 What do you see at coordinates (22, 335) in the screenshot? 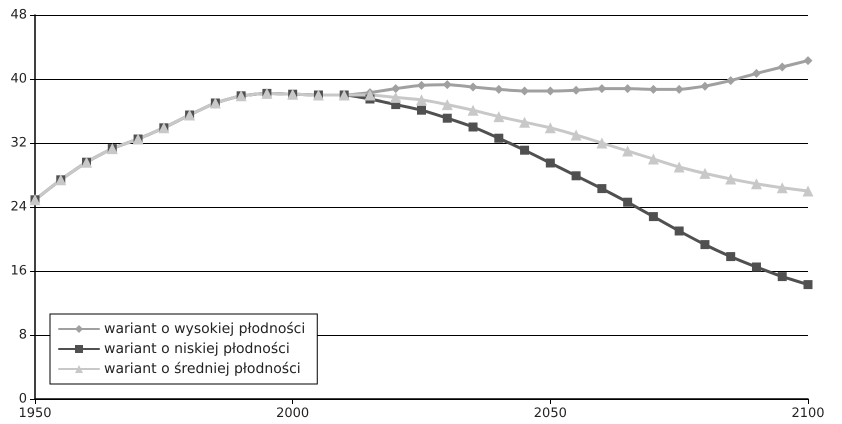
I see `y-tick-label: 8` at bounding box center [22, 335].